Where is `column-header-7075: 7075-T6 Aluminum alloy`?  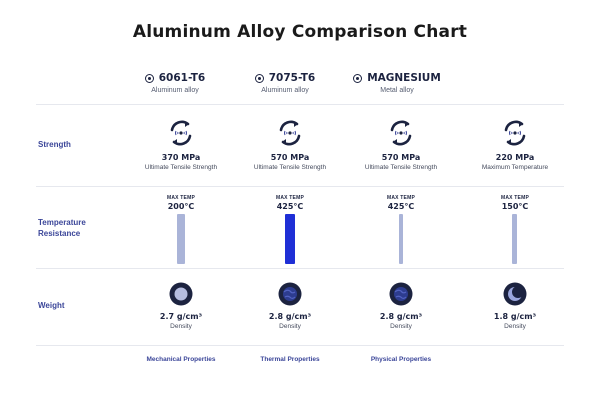 column-header-7075: 7075-T6 Aluminum alloy is located at coordinates (285, 83).